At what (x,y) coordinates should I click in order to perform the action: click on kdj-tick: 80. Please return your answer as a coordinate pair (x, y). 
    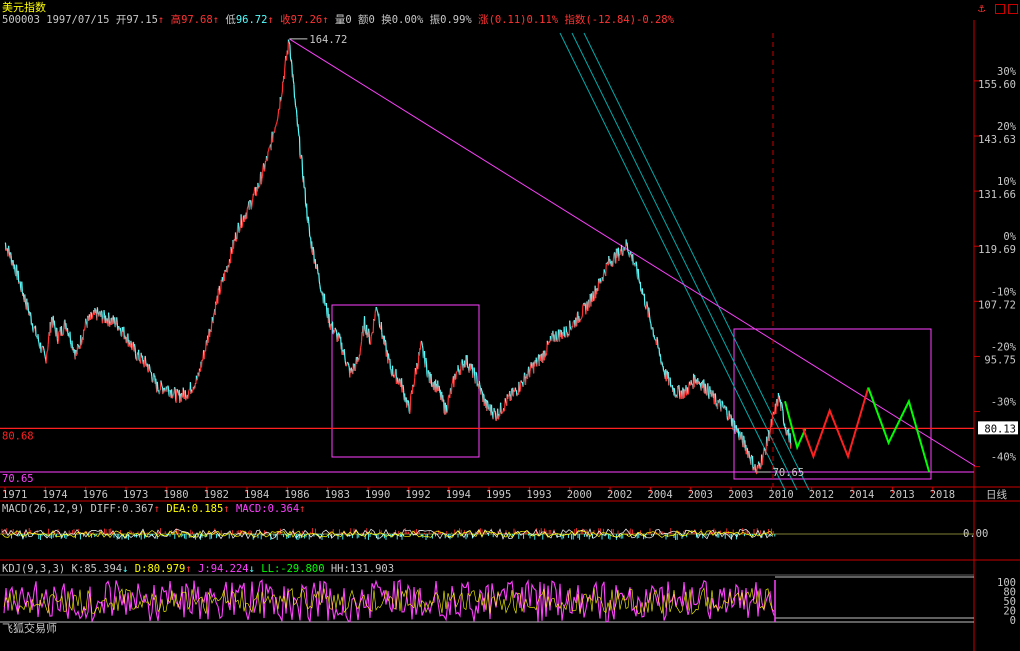
    Looking at the image, I should click on (1009, 593).